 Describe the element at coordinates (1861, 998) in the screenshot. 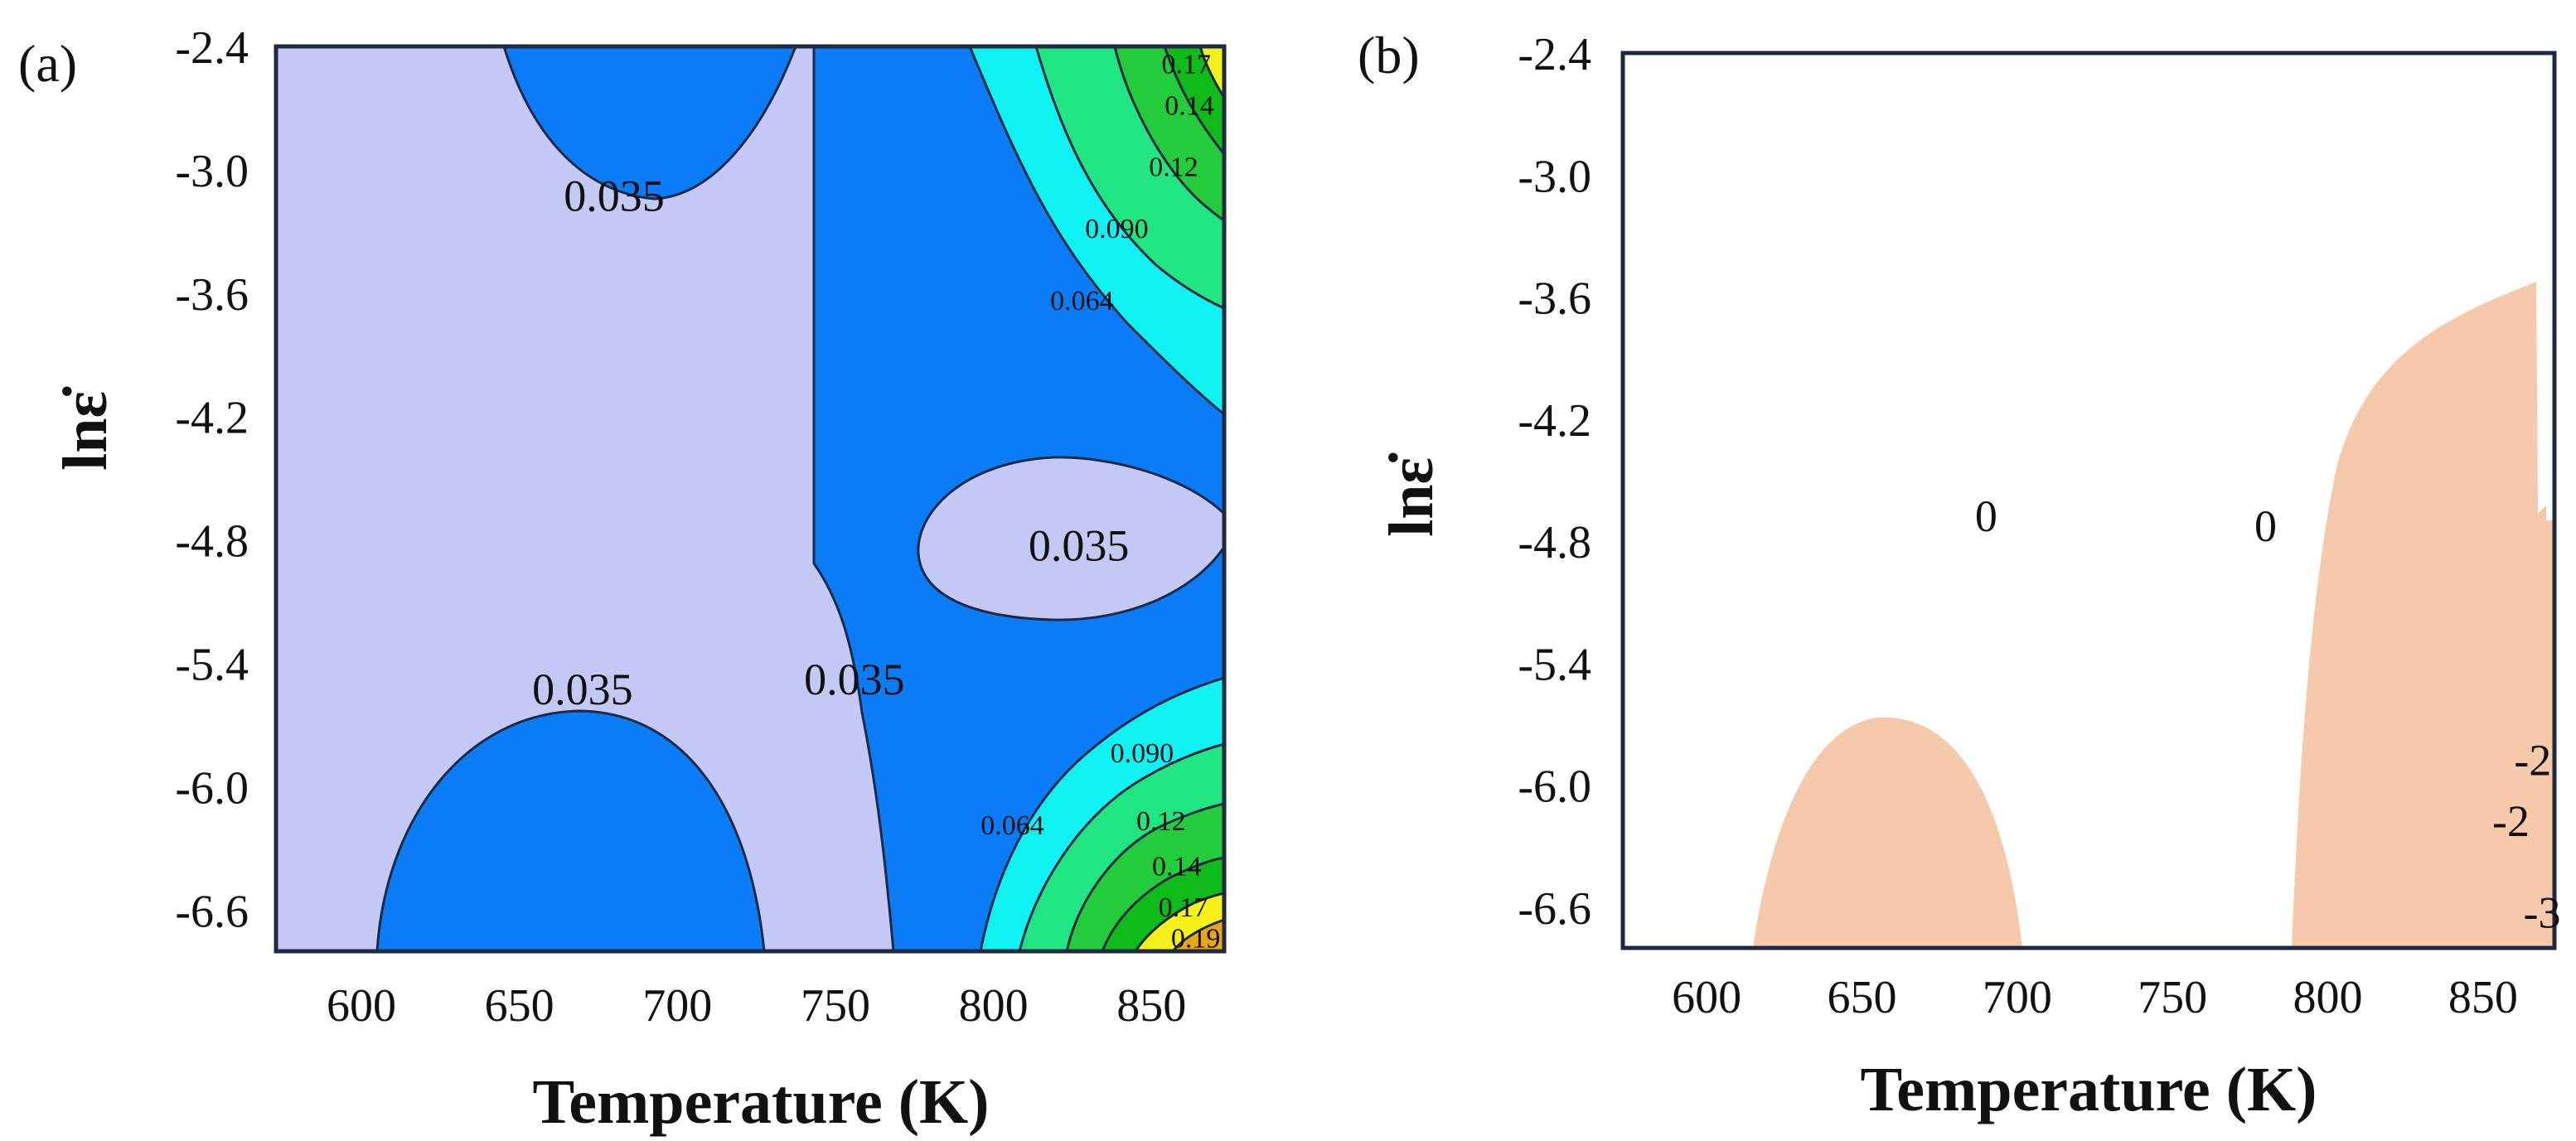

I see `x-tick-label-b: 650` at that location.